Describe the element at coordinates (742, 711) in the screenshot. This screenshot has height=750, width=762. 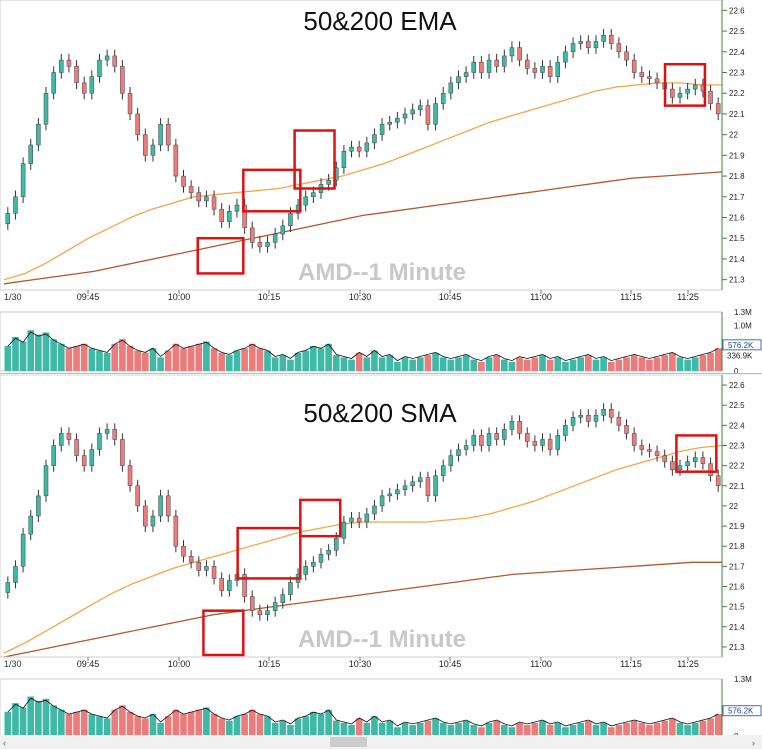
I see `volume-last-tag` at that location.